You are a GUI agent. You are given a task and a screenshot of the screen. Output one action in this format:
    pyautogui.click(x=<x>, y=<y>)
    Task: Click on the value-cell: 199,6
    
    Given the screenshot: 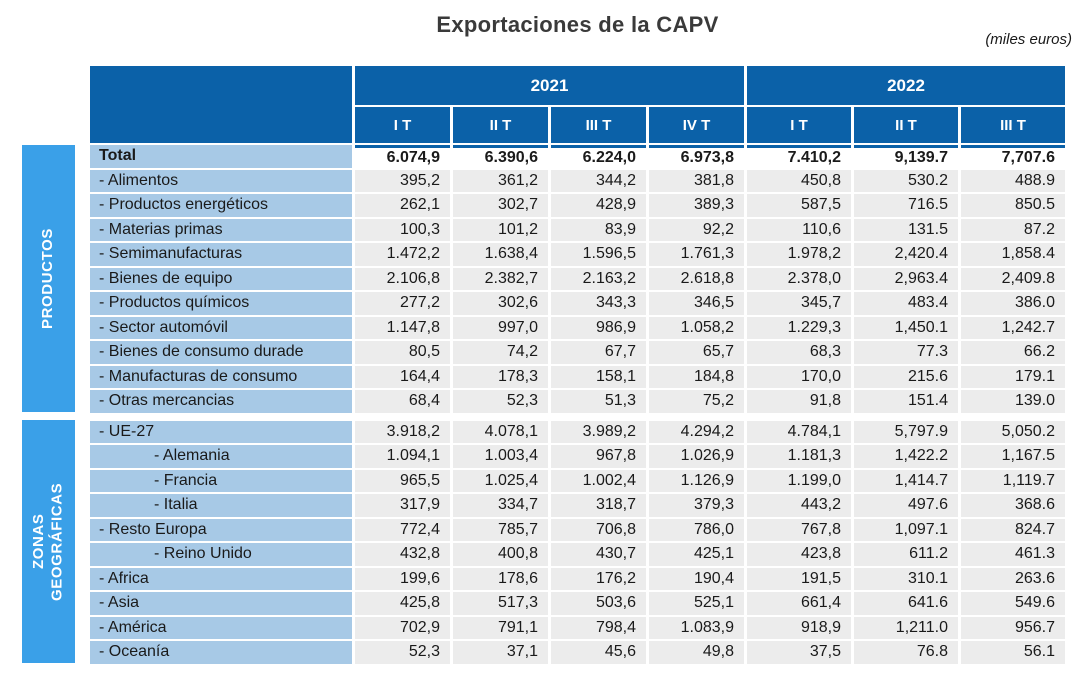 What is the action you would take?
    pyautogui.click(x=402, y=578)
    